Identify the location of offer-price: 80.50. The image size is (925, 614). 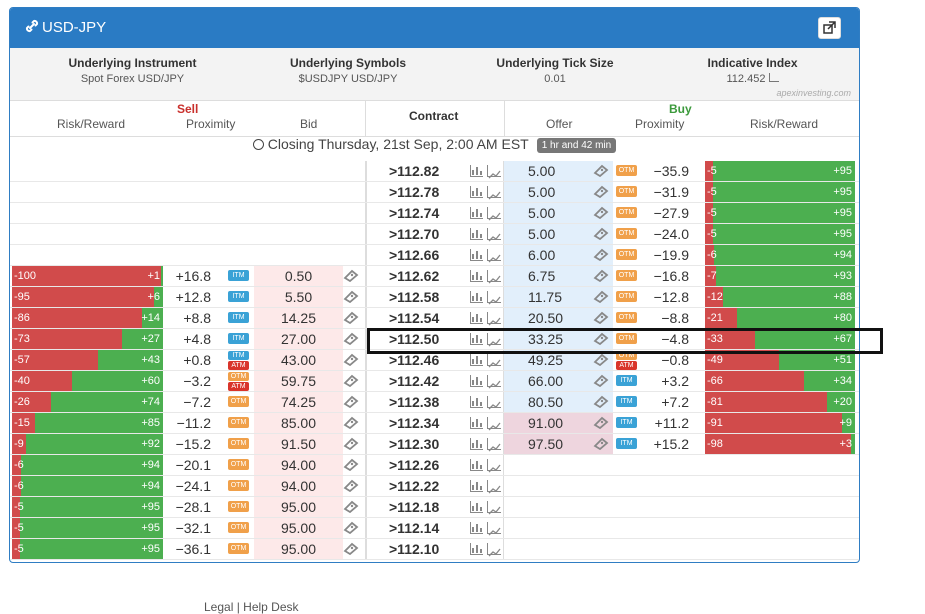
(558, 402).